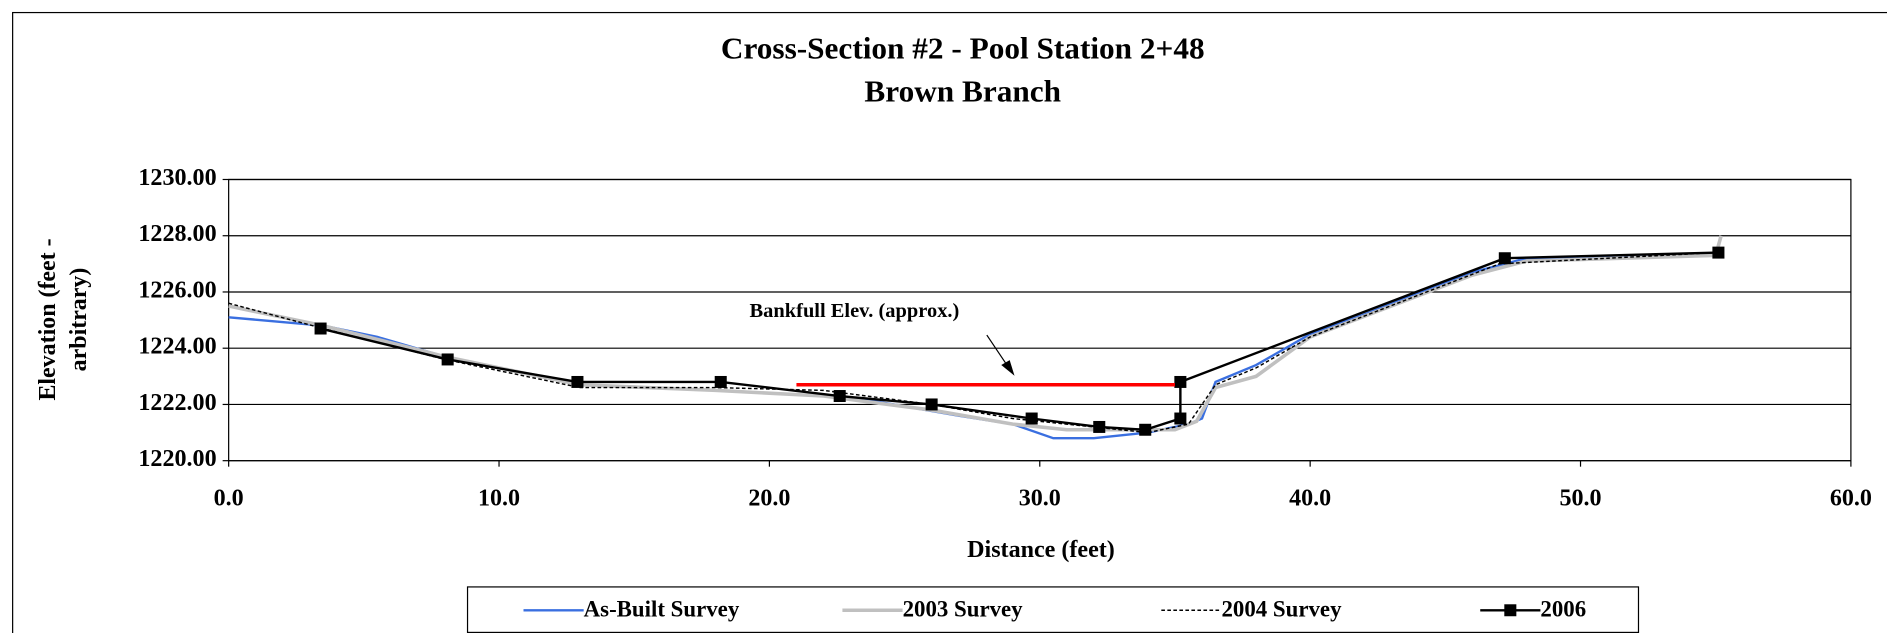  I want to click on legend-box, so click(1053, 609).